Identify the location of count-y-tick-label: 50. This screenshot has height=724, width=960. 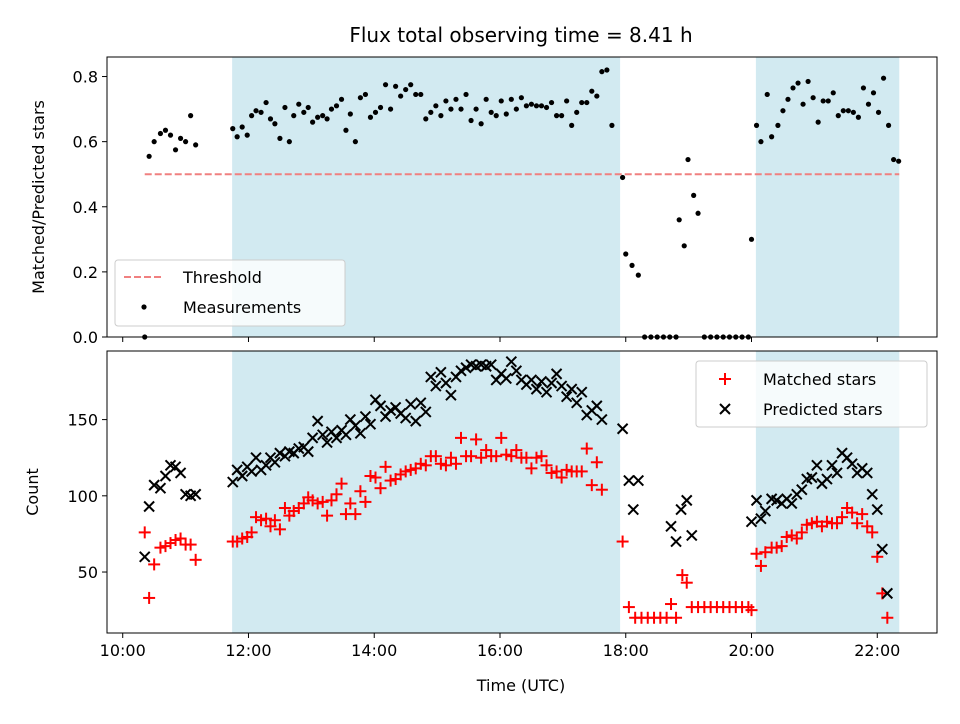
(88, 572).